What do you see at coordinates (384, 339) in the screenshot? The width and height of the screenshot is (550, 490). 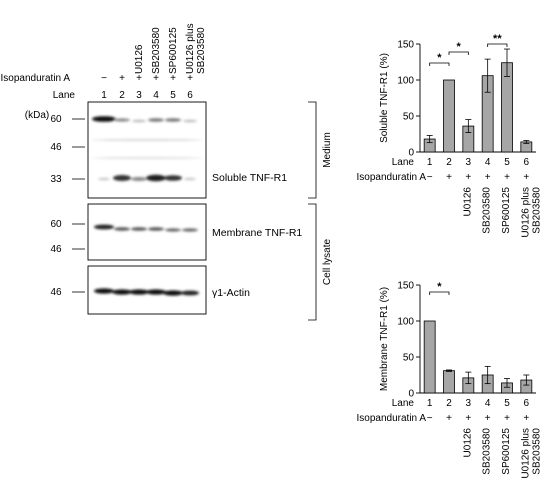 I see `y-axis-title: Membrane TNF-R1 (%)` at bounding box center [384, 339].